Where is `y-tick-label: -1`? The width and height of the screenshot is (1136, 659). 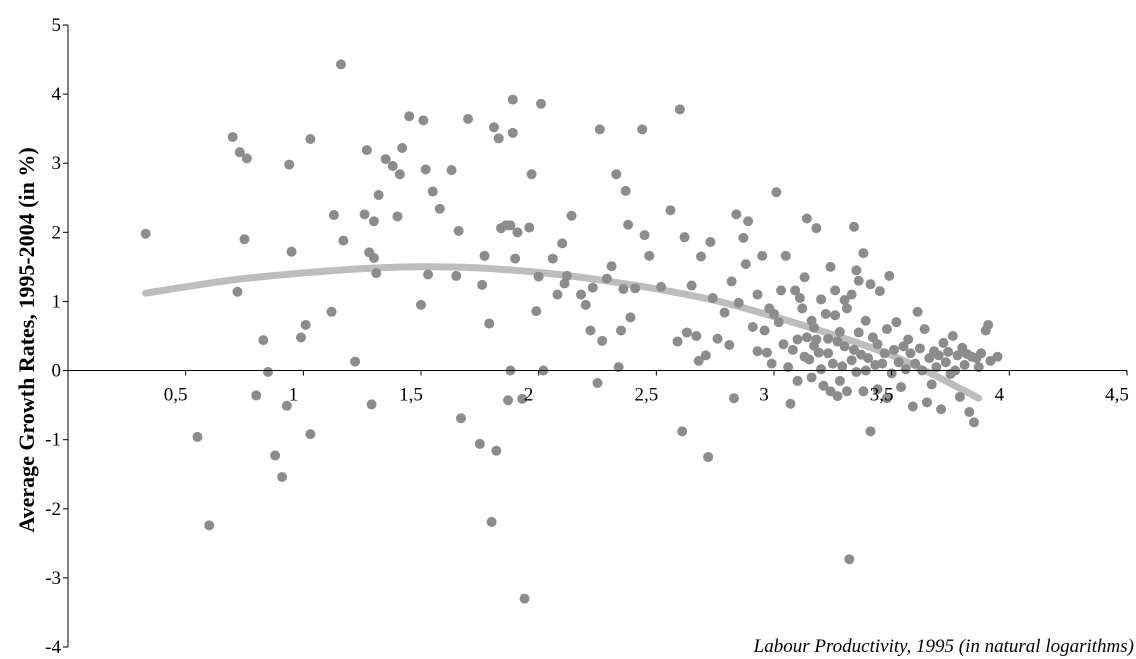
y-tick-label: -1 is located at coordinates (53, 440).